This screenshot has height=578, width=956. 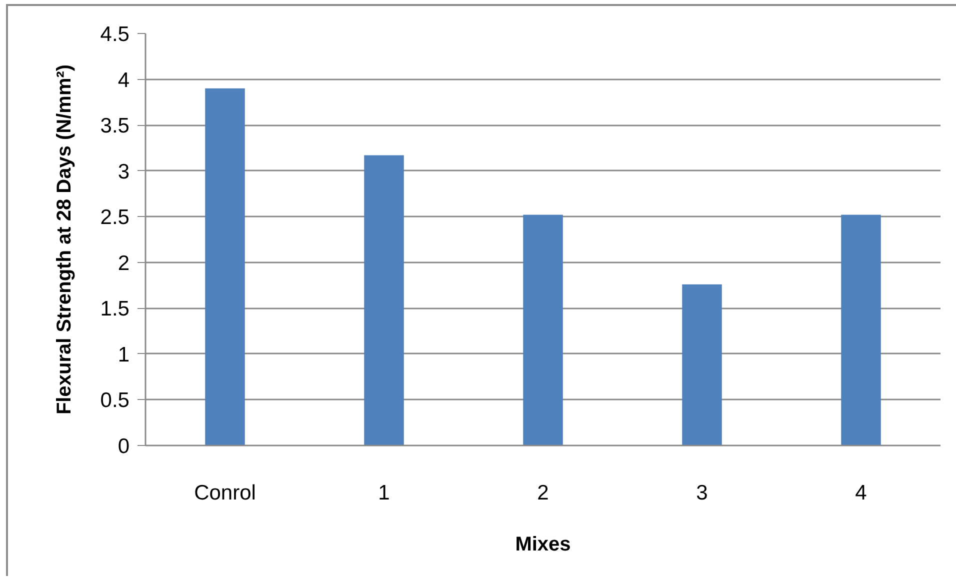 What do you see at coordinates (702, 493) in the screenshot?
I see `x-tick-label: 3` at bounding box center [702, 493].